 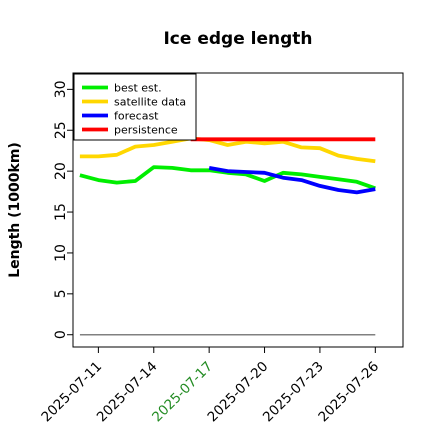 What do you see at coordinates (292, 180) in the screenshot?
I see `series-line-forecast` at bounding box center [292, 180].